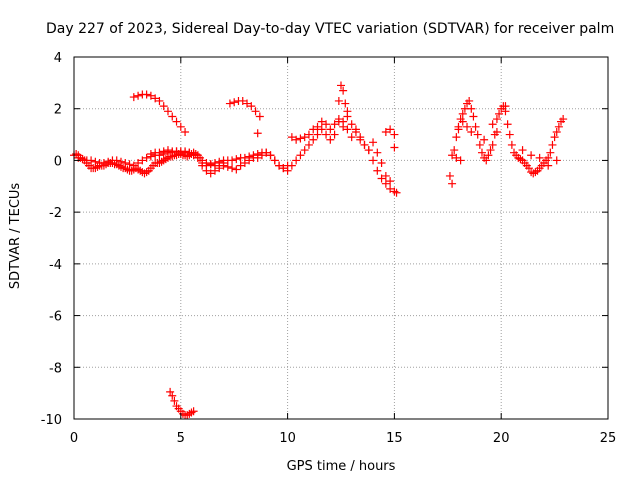 This screenshot has width=640, height=480. I want to click on y-tick-label: -2, so click(55, 213).